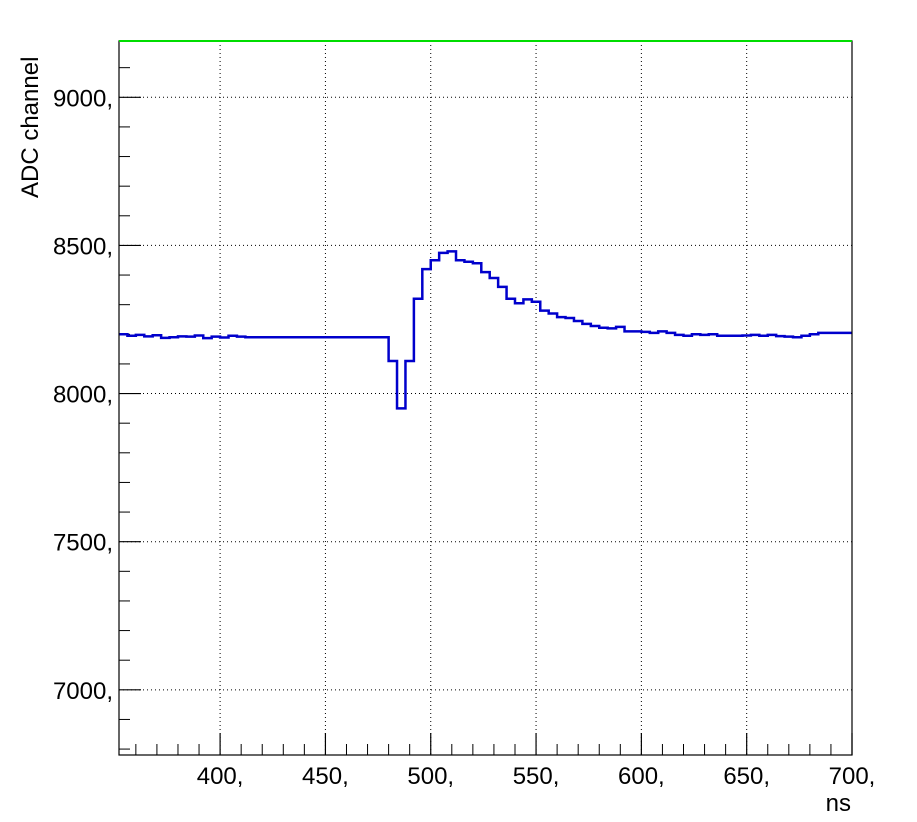 The height and width of the screenshot is (822, 917). Describe the element at coordinates (83, 543) in the screenshot. I see `y-tick-label: 7500,` at that location.